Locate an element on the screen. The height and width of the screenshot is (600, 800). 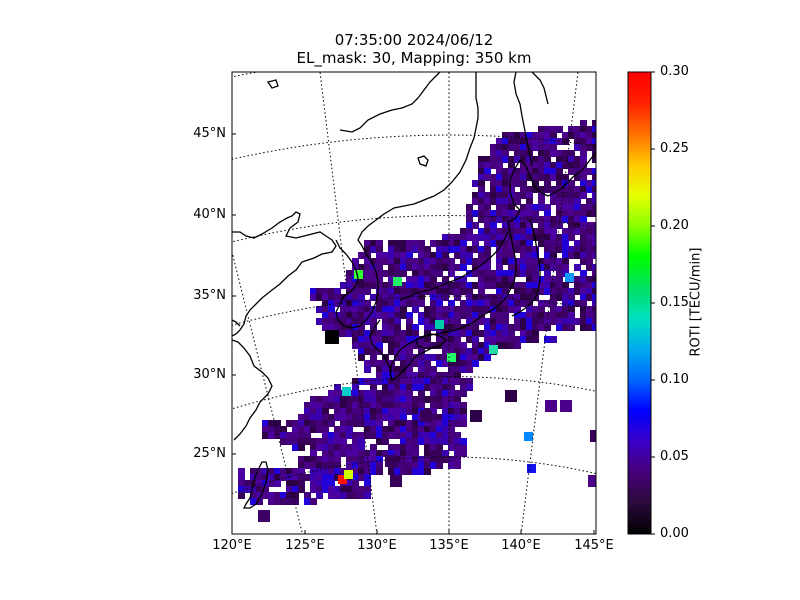
lon-label: 130°E is located at coordinates (377, 545).